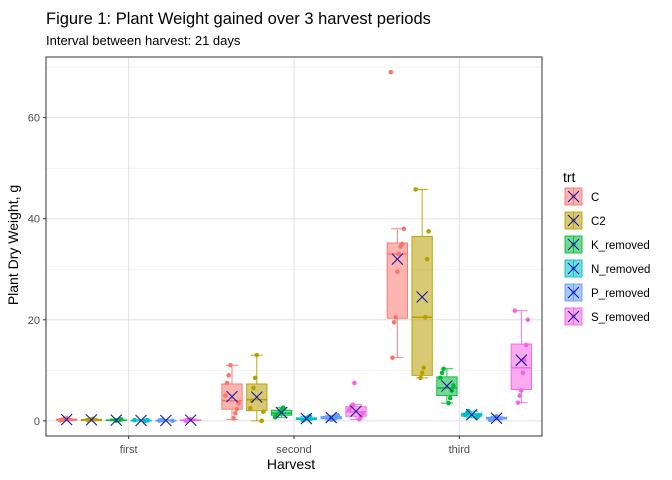  Describe the element at coordinates (291, 464) in the screenshot. I see `x-axis-label: Harvest` at that location.